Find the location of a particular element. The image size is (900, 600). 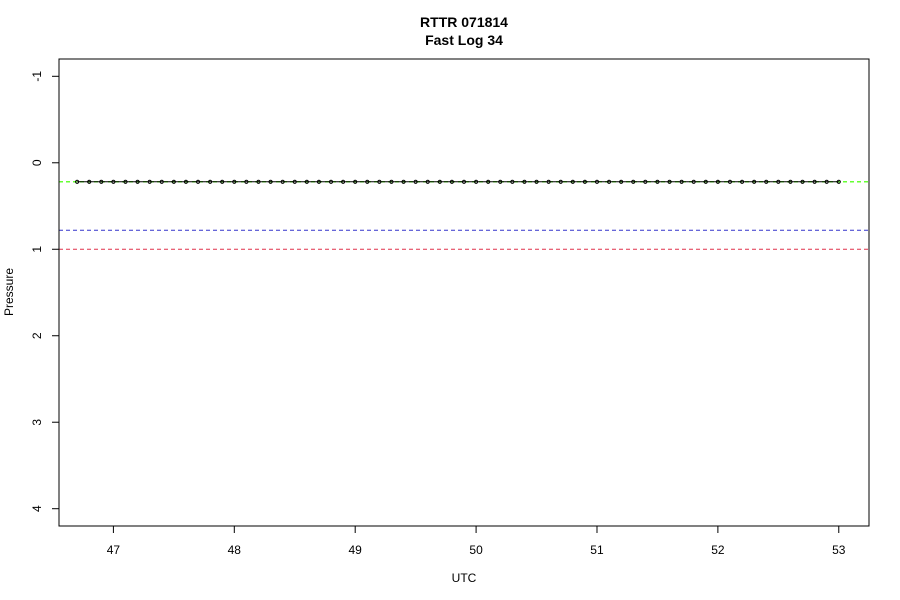

x-axis-label: UTC is located at coordinates (464, 578).